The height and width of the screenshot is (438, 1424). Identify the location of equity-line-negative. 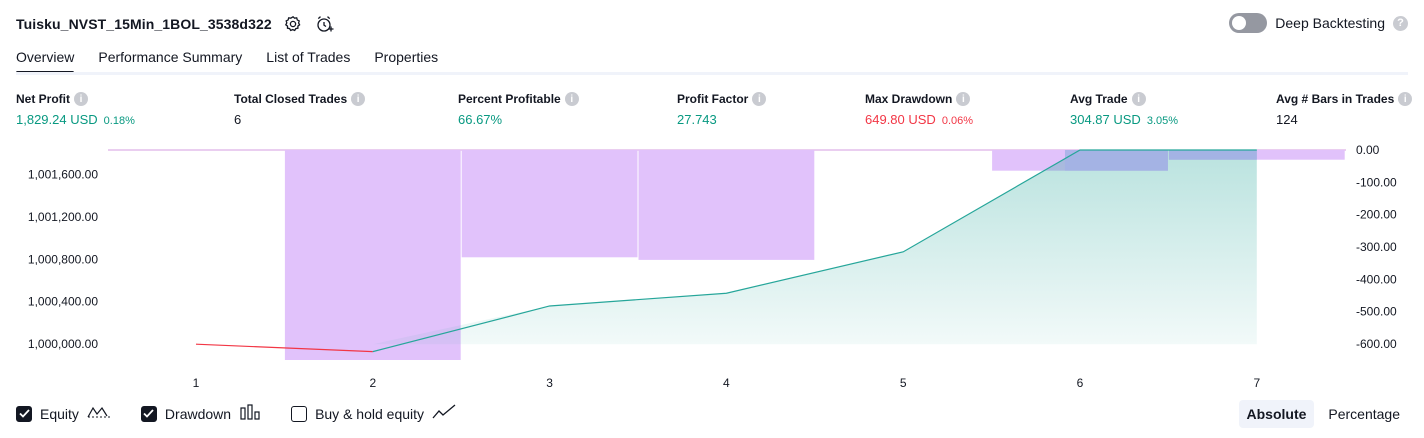
(284, 348).